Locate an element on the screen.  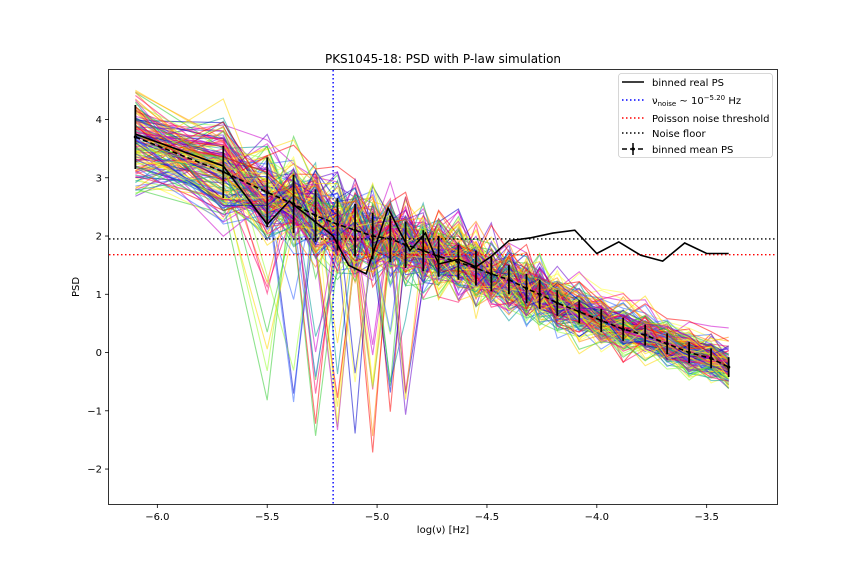
y-tick-label: 2 is located at coordinates (99, 237).